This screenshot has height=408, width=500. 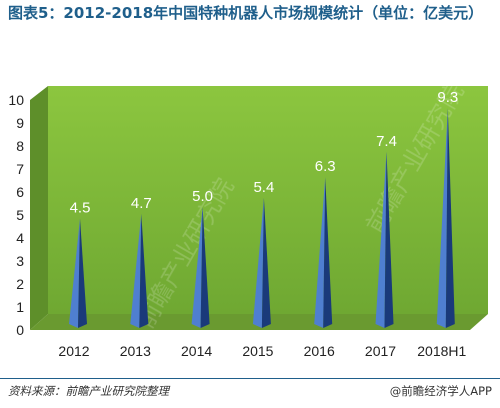 I want to click on y-tick-label: 4, so click(x=20, y=238).